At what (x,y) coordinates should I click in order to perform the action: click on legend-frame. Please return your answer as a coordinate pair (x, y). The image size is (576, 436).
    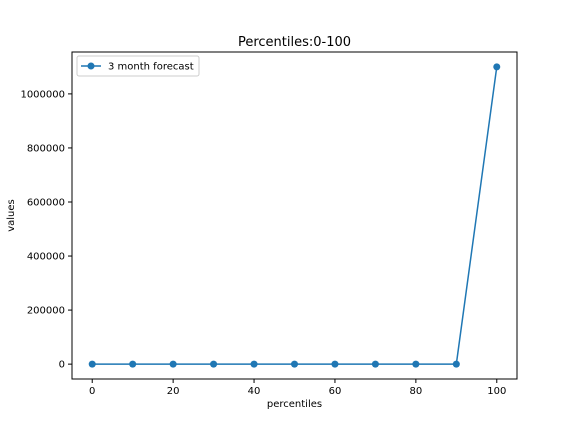
    Looking at the image, I should click on (138, 66).